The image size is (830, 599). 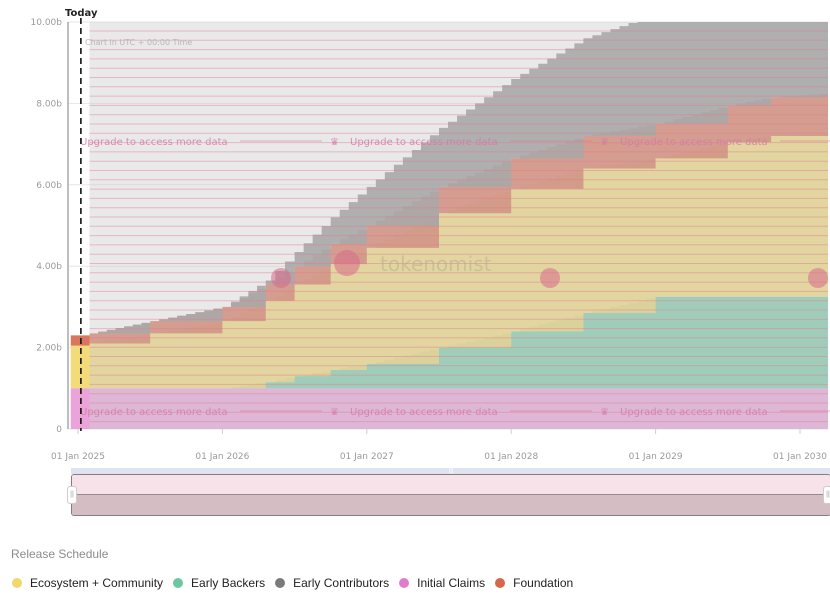 I want to click on area-initial-claims, so click(x=449, y=408).